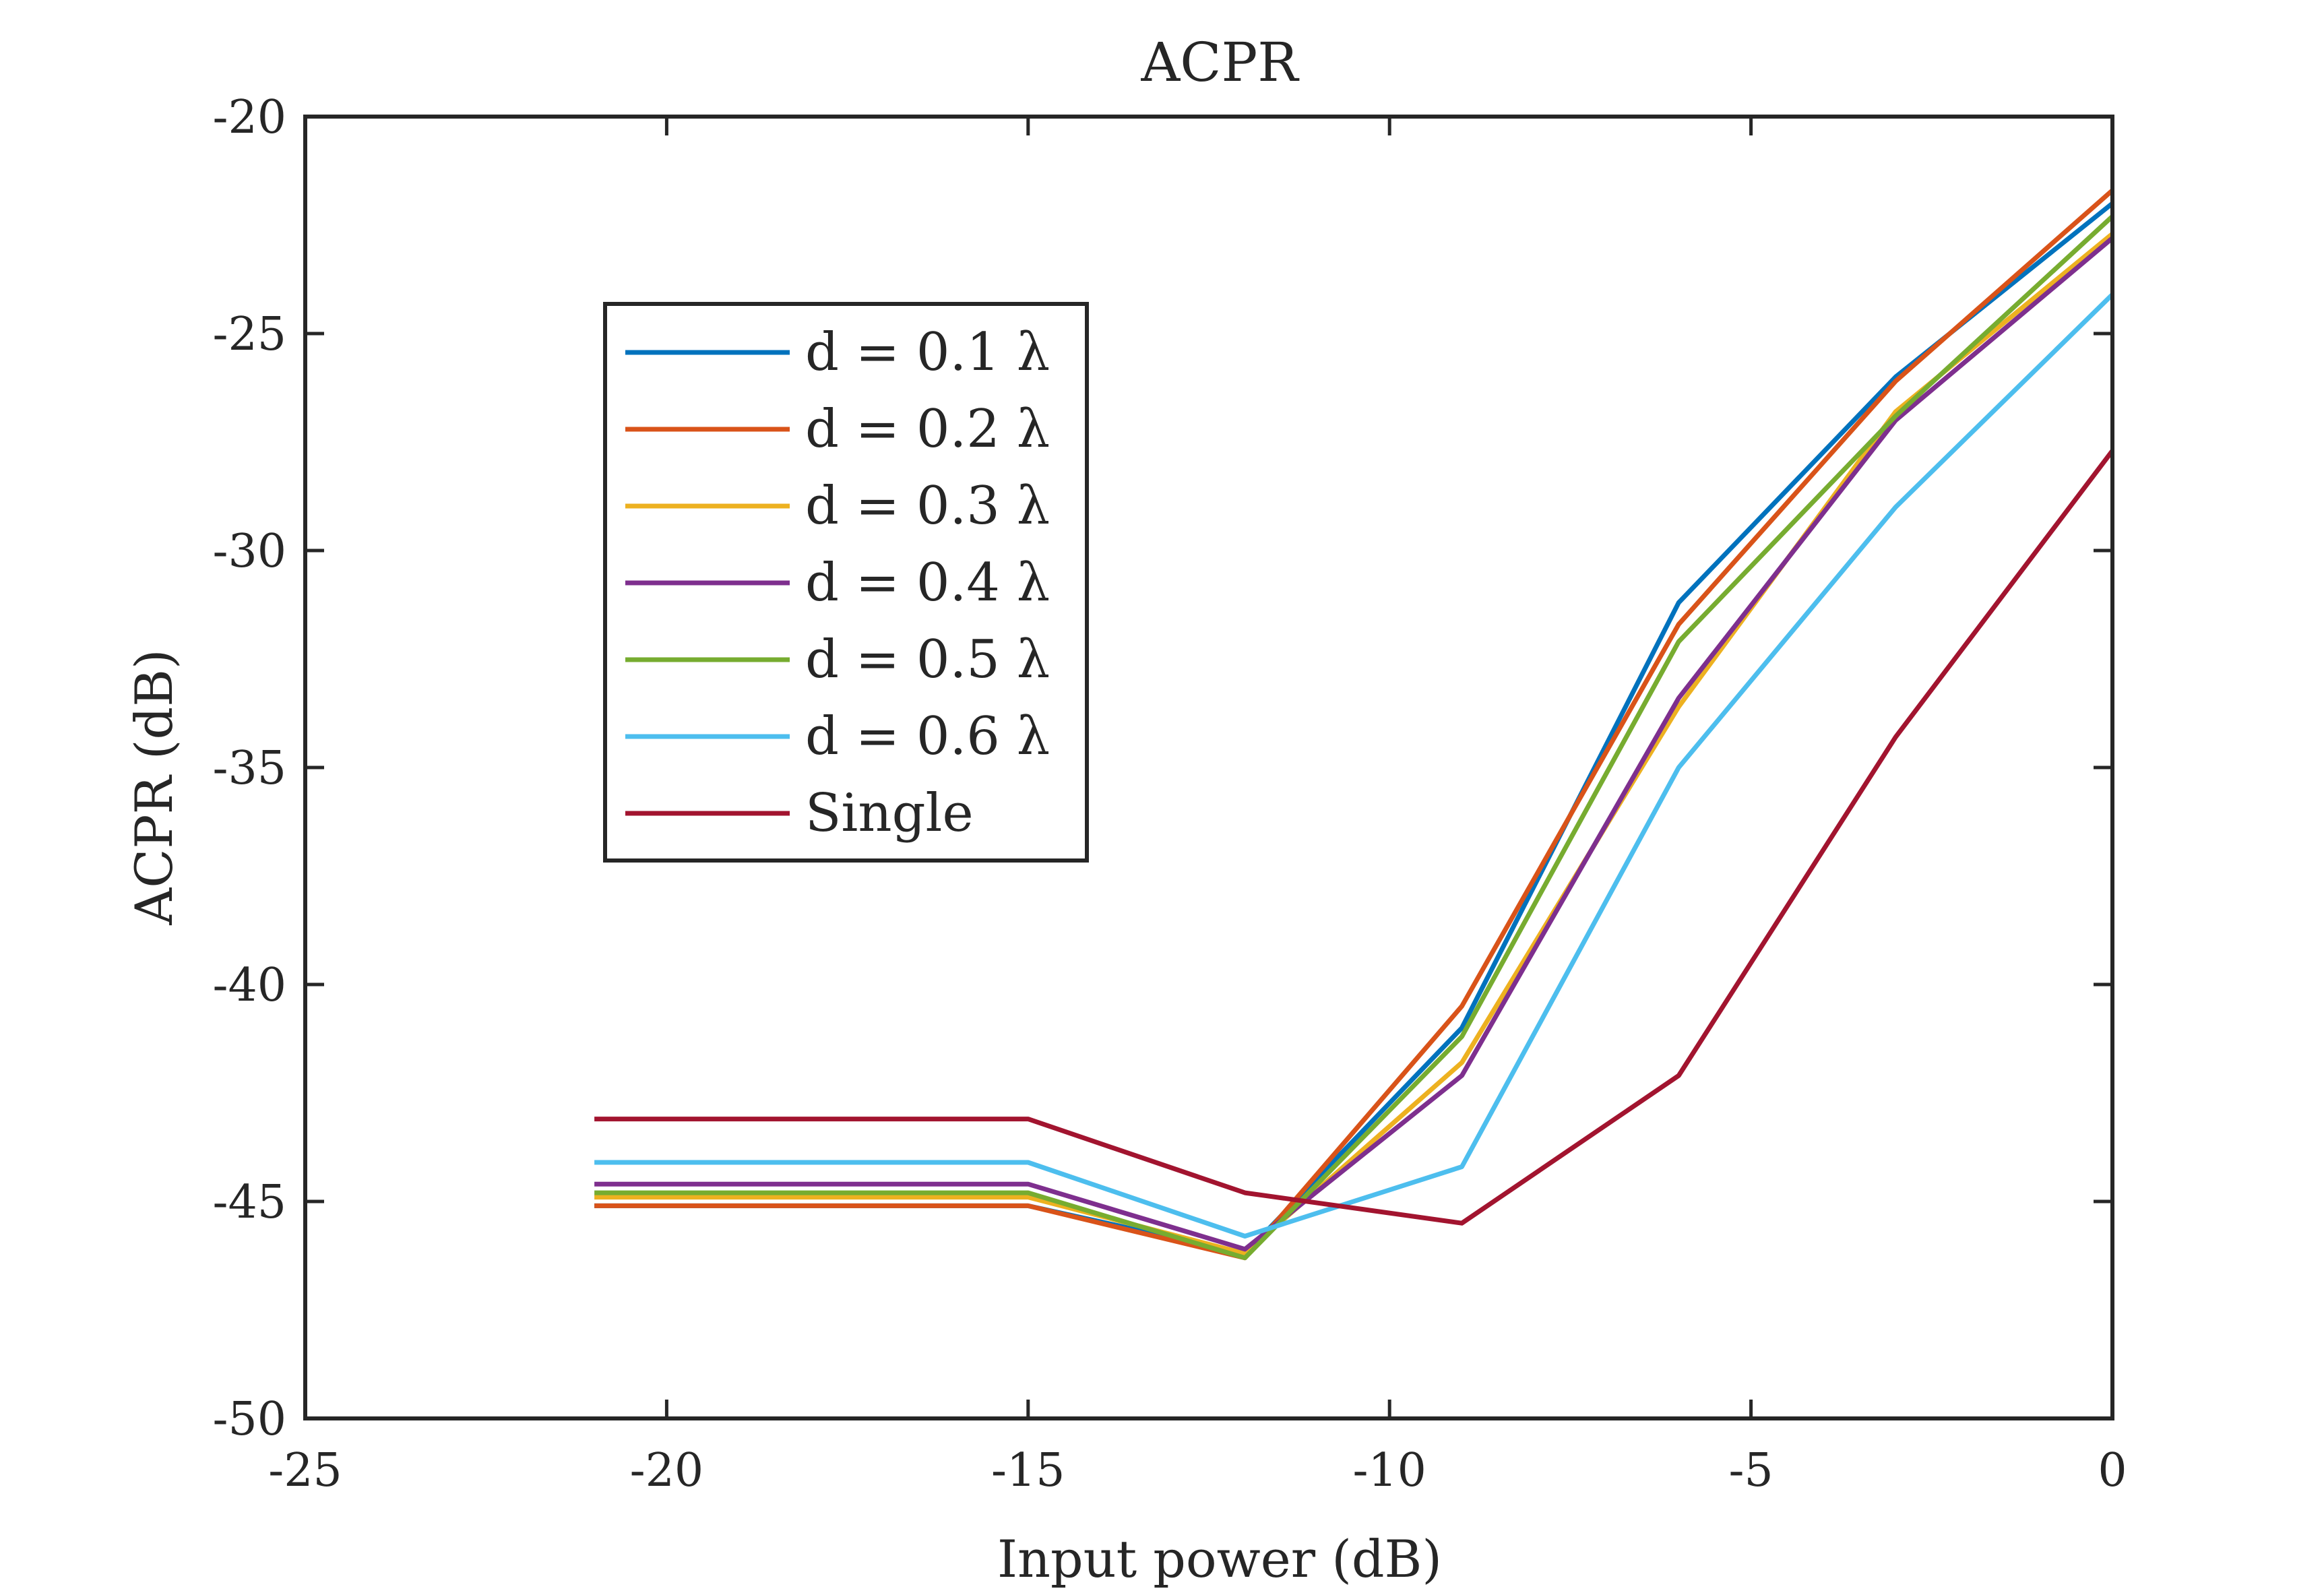 Image resolution: width=2324 pixels, height=1595 pixels. What do you see at coordinates (927, 736) in the screenshot?
I see `legend-label-6: d = 0.6 λ` at bounding box center [927, 736].